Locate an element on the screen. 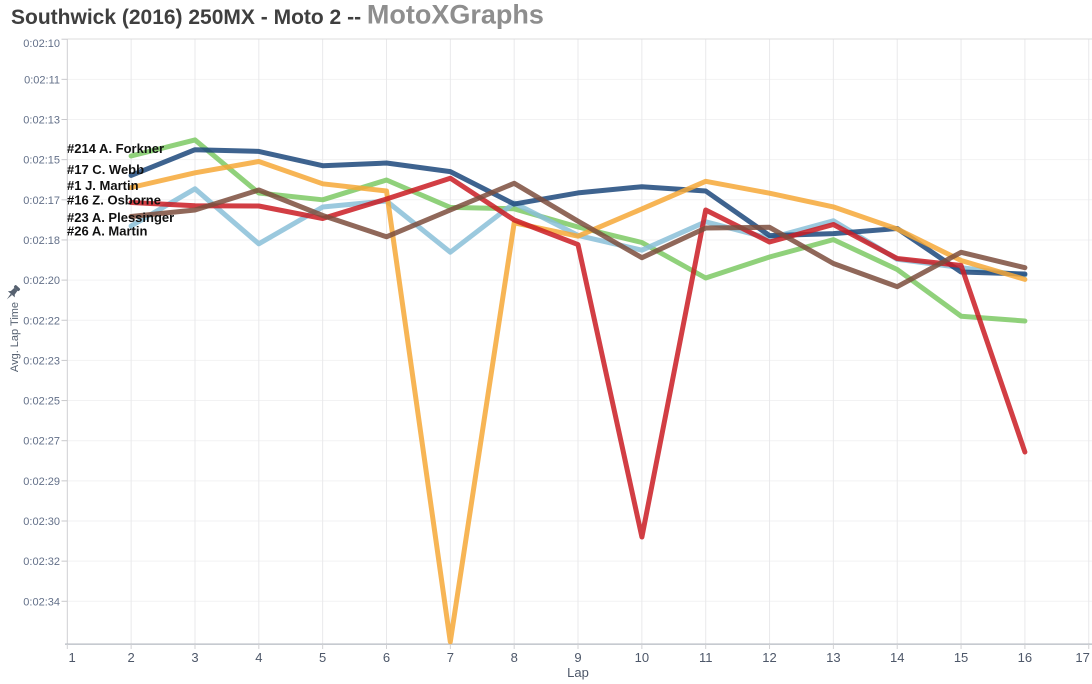  svg-text: 0:02:30 is located at coordinates (41, 522).